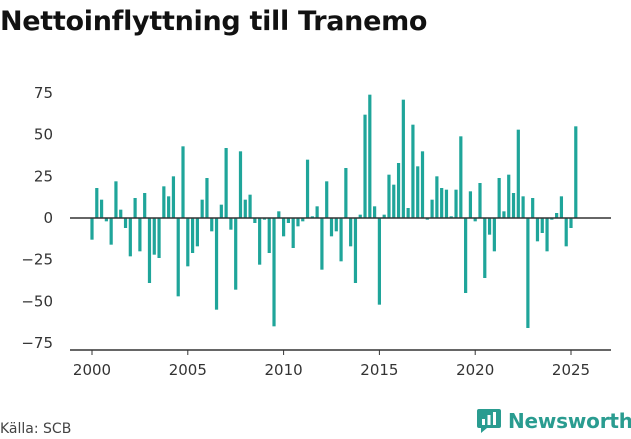  I want to click on x-tick-label: 2020, so click(475, 370).